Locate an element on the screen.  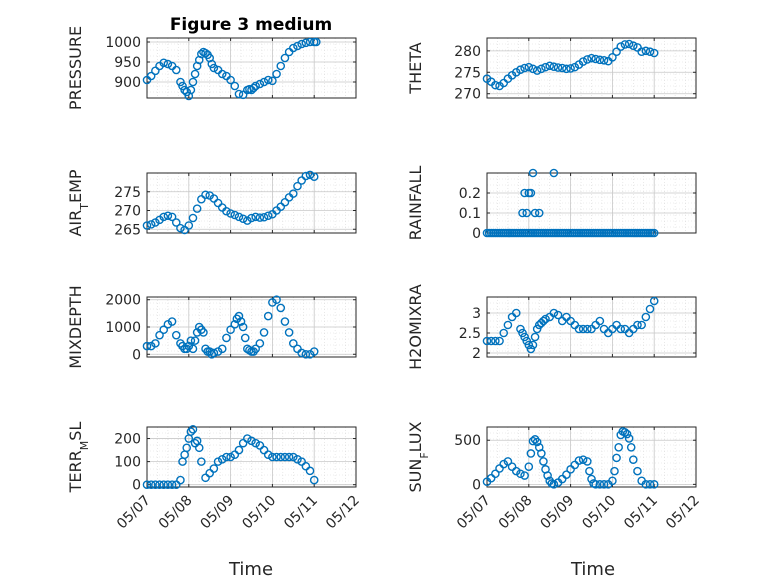
y-tick-label: 275 is located at coordinates (127, 193).